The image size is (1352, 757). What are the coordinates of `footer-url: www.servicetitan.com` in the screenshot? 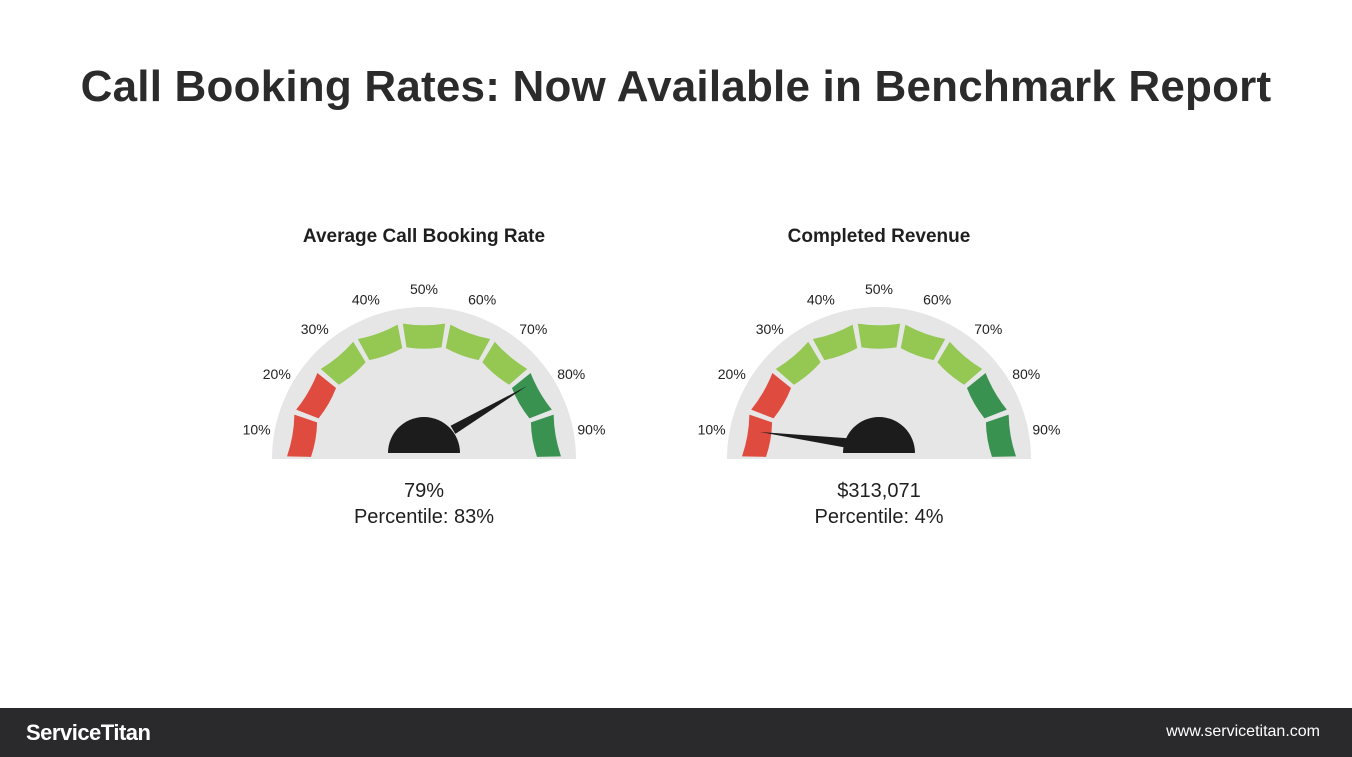 It's located at (1243, 731).